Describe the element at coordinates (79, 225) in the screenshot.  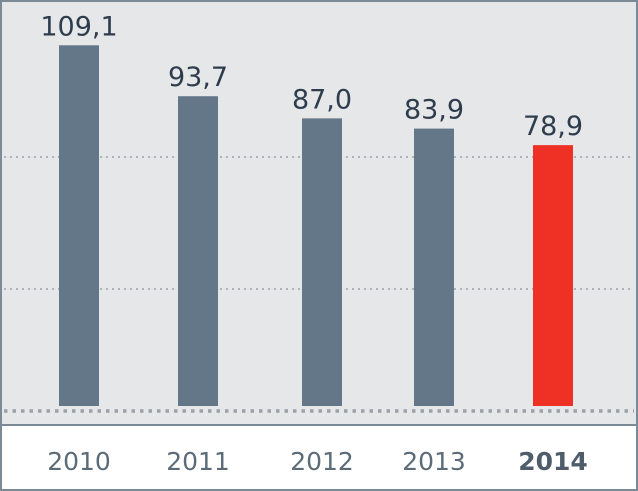
I see `bar-2010` at that location.